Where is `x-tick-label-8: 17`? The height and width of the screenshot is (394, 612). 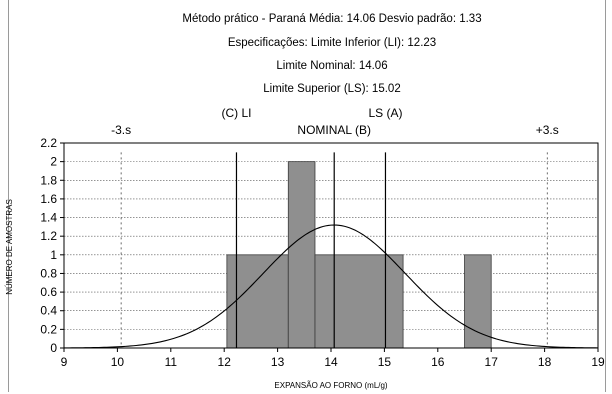
x-tick-label-8: 17 is located at coordinates (492, 362).